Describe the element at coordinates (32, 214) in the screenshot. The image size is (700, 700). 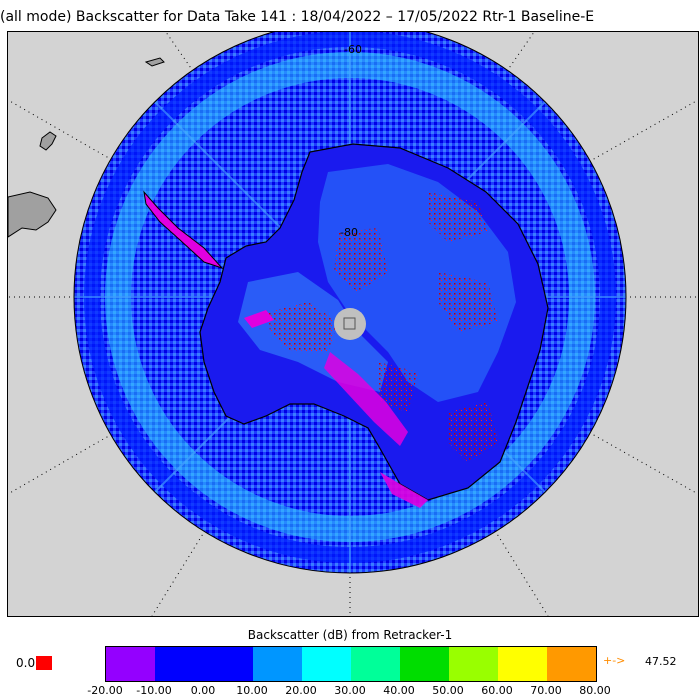
I see `south-america-tip` at that location.